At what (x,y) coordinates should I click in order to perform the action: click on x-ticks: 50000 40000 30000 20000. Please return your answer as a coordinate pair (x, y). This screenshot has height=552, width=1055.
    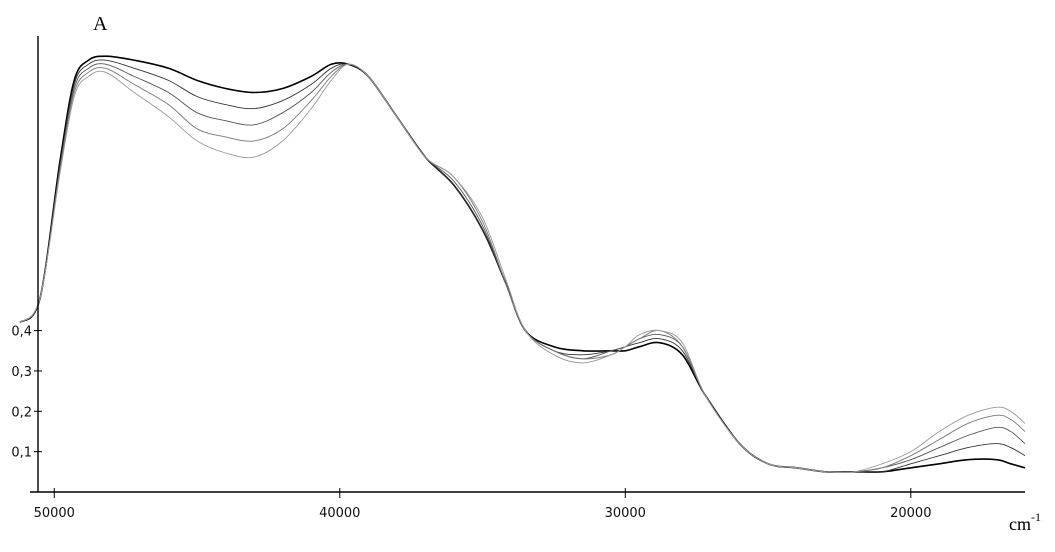
    Looking at the image, I should click on (482, 504).